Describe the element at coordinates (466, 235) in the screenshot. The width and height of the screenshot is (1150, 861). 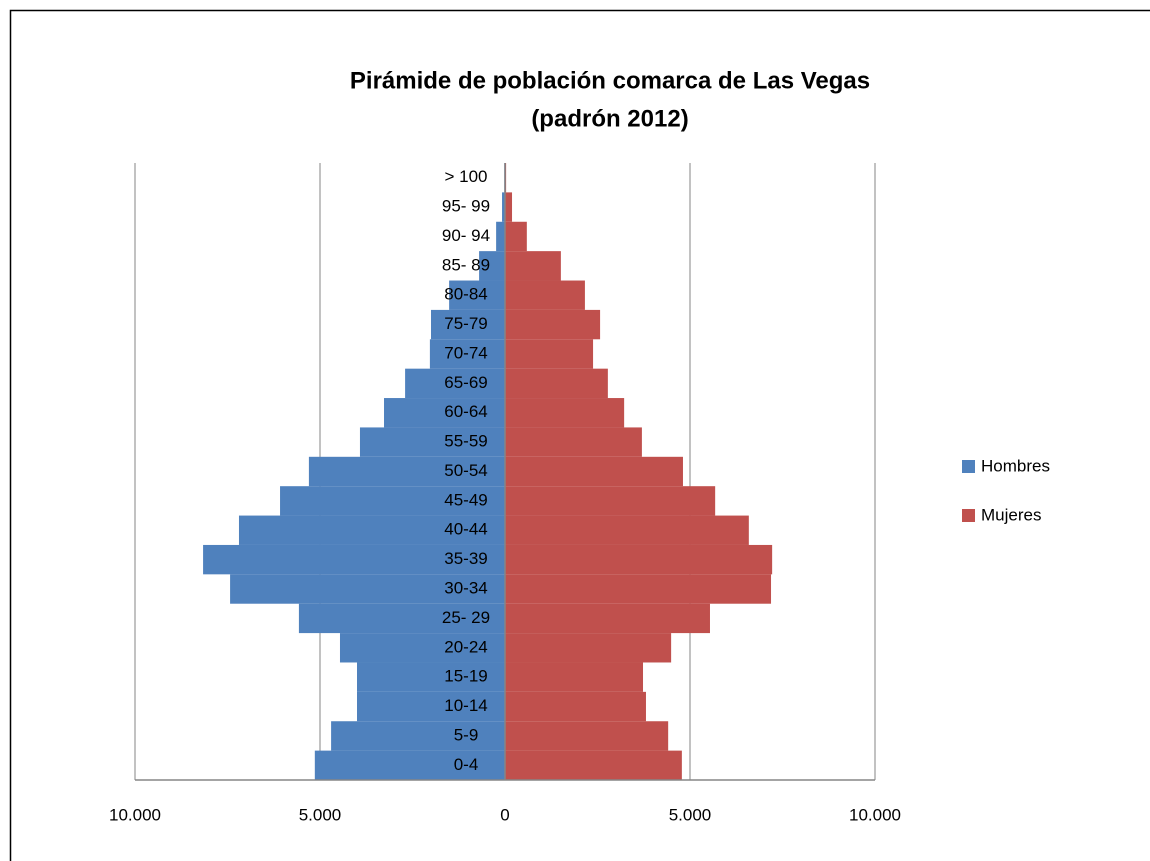
I see `y-tick-label: 90- 94` at that location.